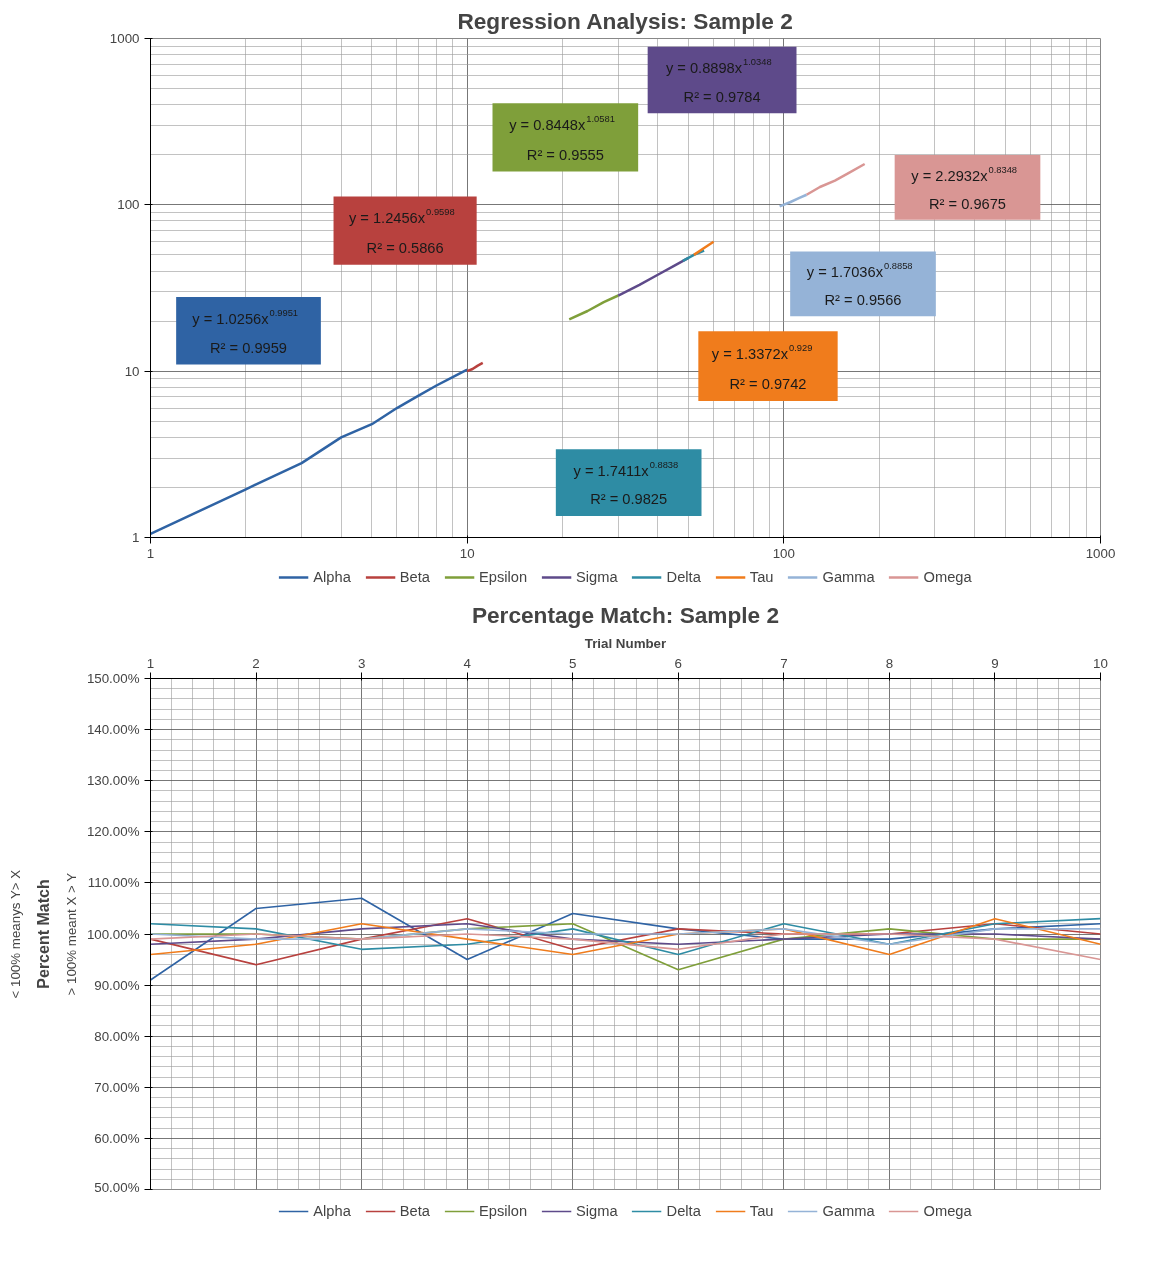 This screenshot has height=1263, width=1160. Describe the element at coordinates (117, 1087) in the screenshot. I see `y-tick-label: 70.00%` at that location.